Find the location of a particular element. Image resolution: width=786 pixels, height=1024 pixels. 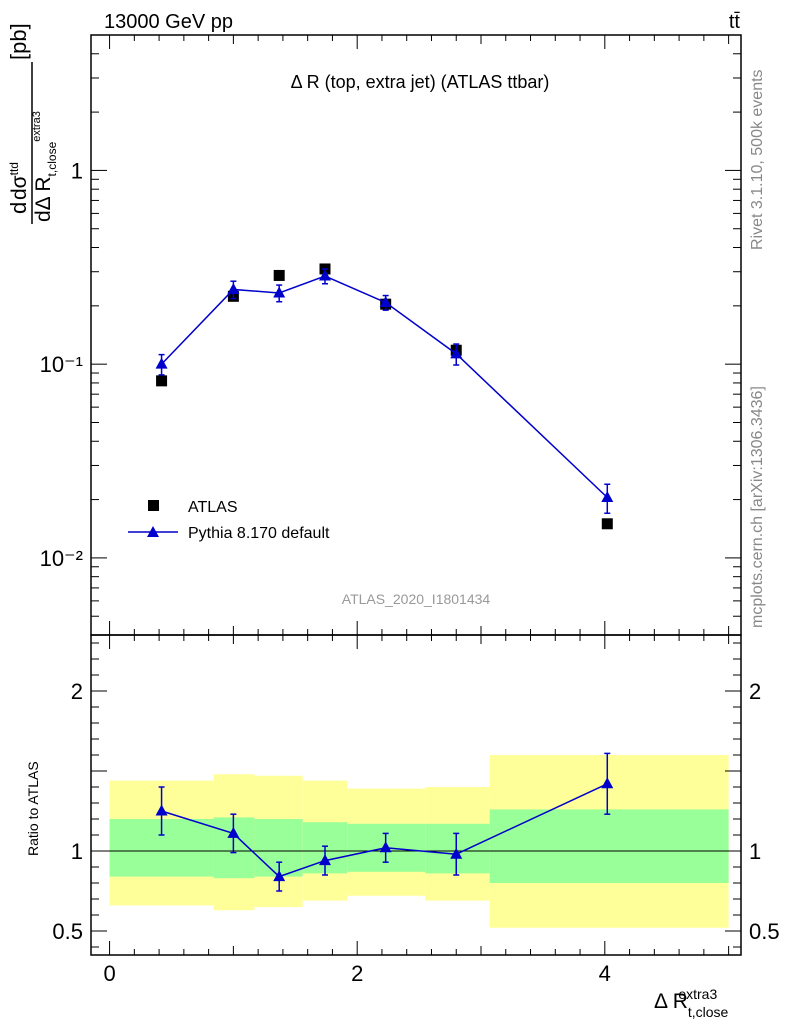

svg-text: dΔ Rt,closeextra3 is located at coordinates (45, 166).